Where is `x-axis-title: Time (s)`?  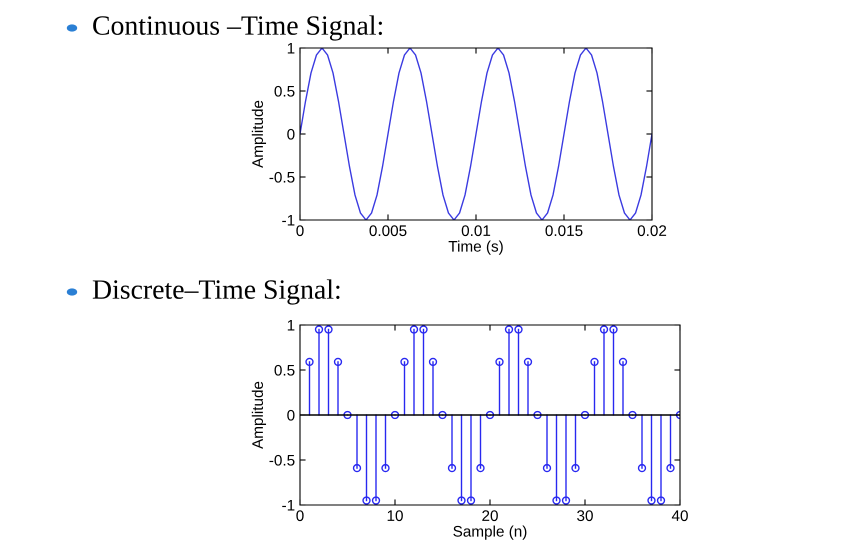
x-axis-title: Time (s) is located at coordinates (475, 247).